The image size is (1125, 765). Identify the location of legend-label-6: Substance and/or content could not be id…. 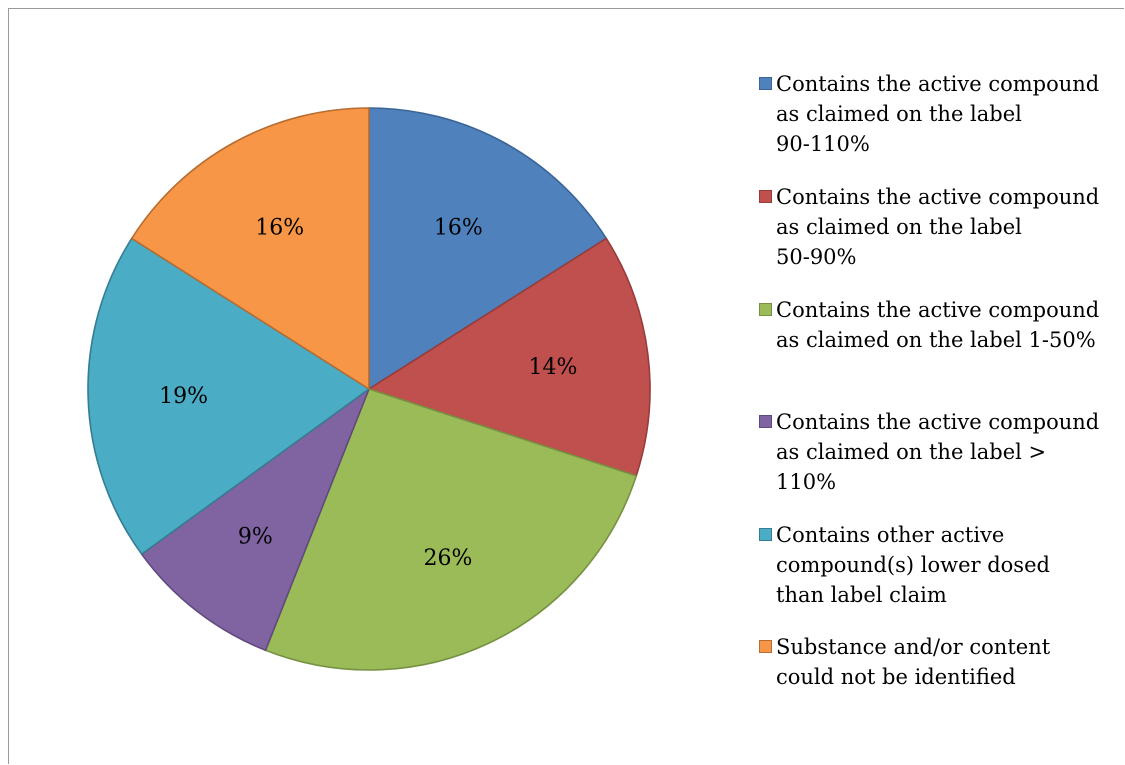
(913, 662).